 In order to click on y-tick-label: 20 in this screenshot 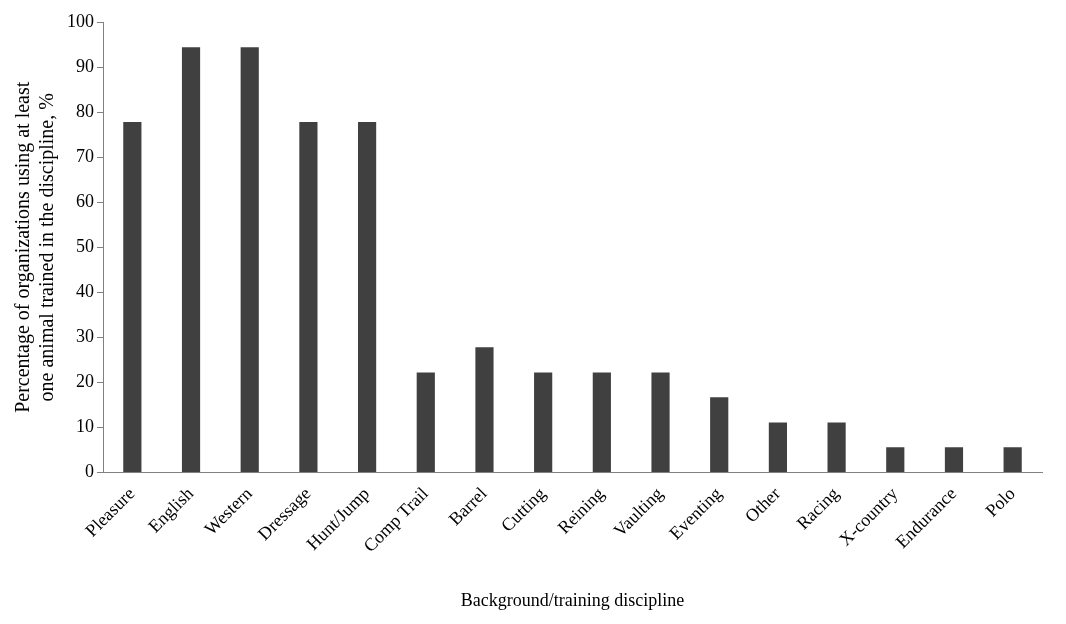, I will do `click(85, 381)`.